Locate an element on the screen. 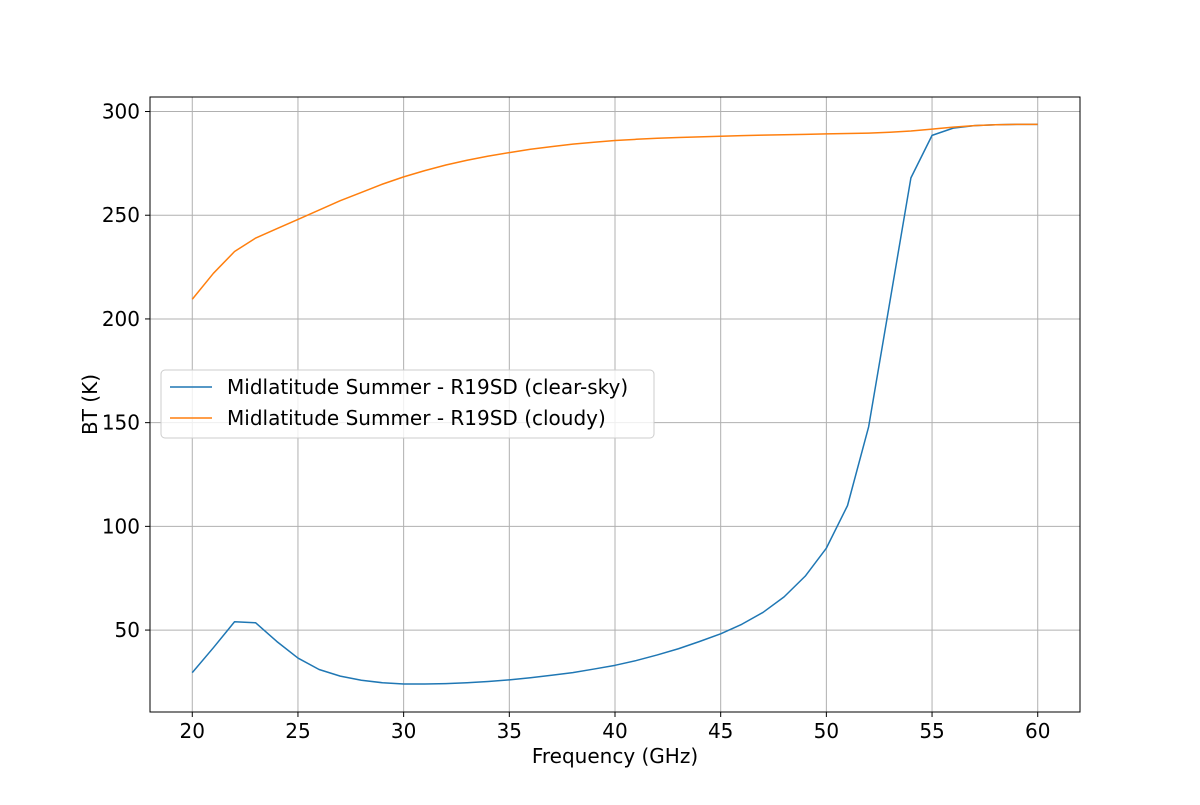 The width and height of the screenshot is (1200, 805). x-tick-label: 45 is located at coordinates (720, 731).